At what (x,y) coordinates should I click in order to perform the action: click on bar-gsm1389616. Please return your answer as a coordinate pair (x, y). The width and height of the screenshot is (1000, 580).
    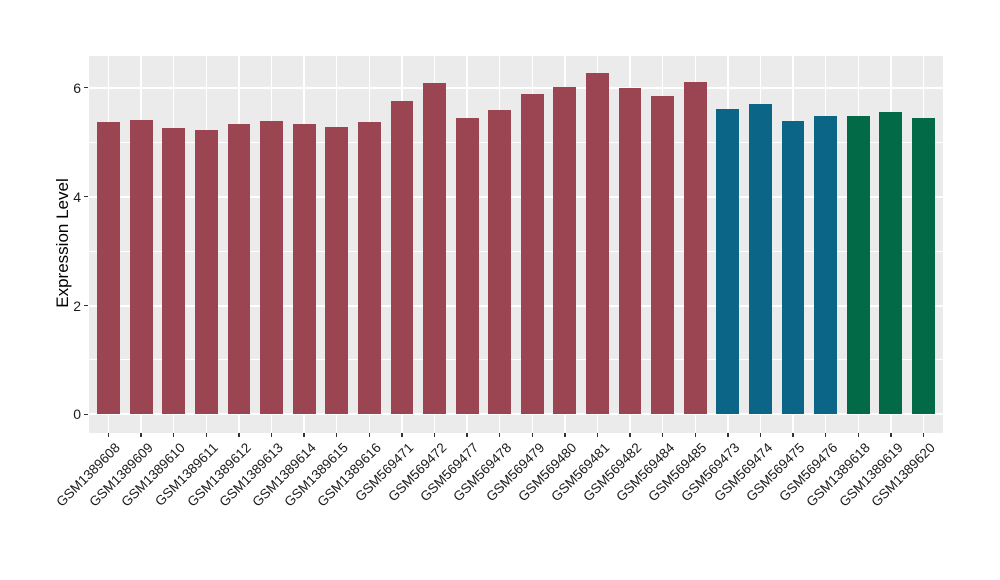
    Looking at the image, I should click on (369, 268).